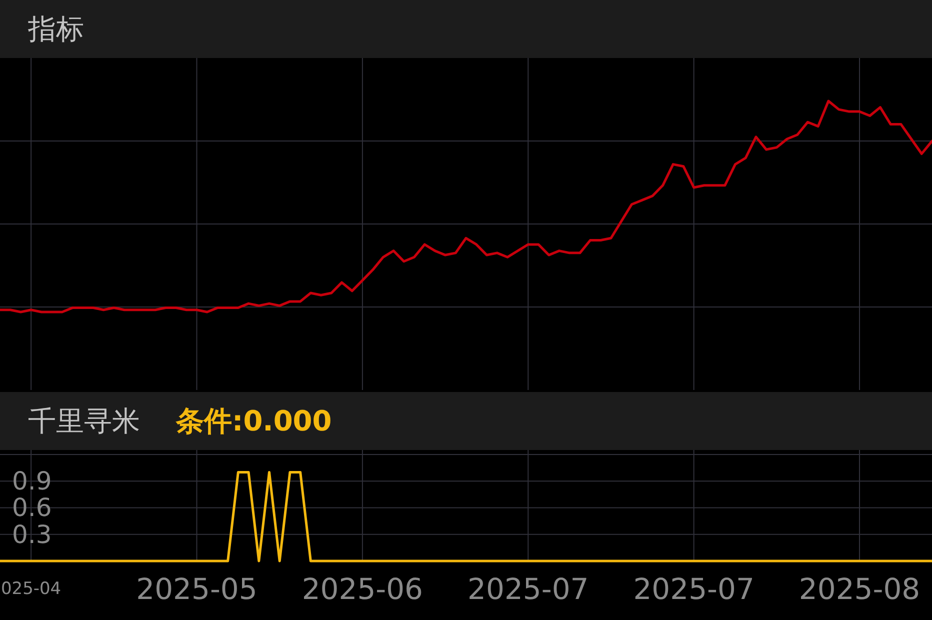  I want to click on y-tick-label: 0.3, so click(32, 534).